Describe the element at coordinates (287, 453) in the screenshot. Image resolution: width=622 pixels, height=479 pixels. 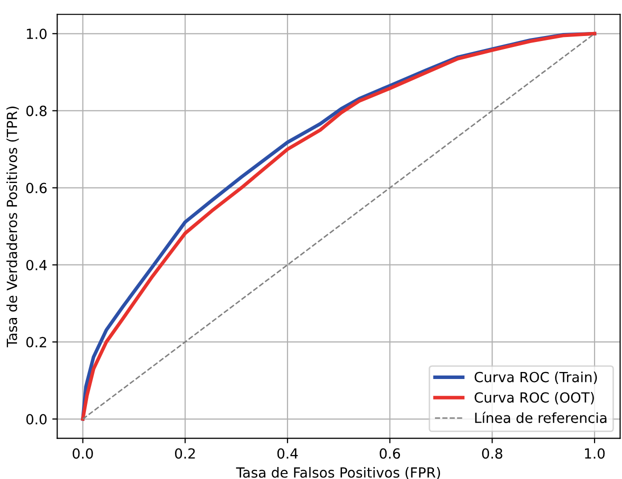
I see `x-tick-label: 0.4` at that location.